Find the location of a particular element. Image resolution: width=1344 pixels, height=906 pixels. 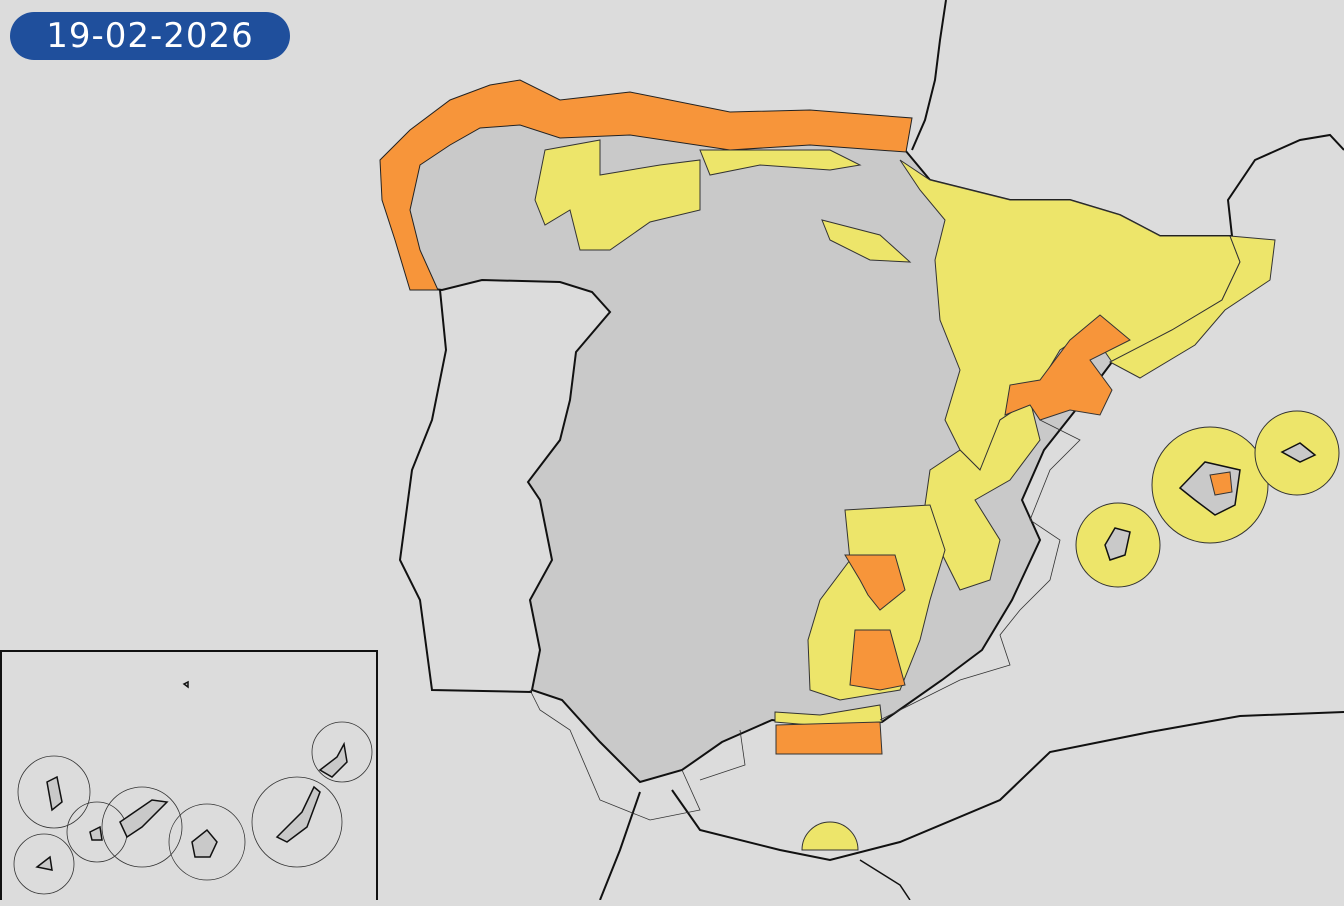

canary-islands-map is located at coordinates (193, 787).